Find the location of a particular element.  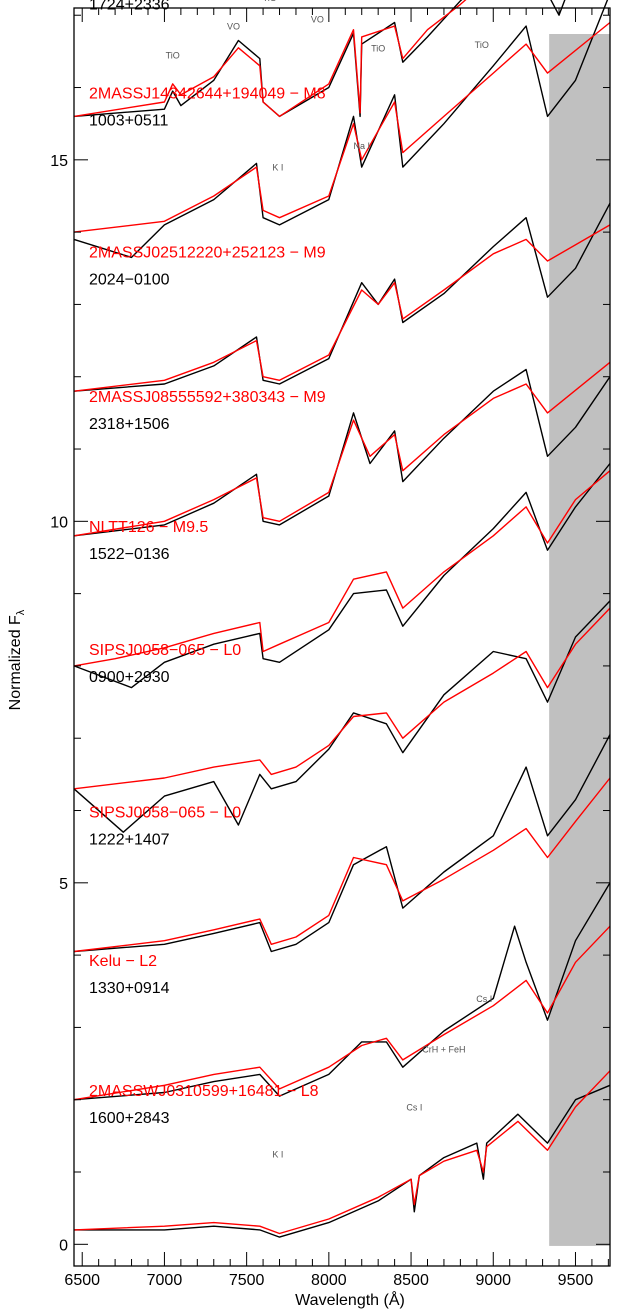

template-label-7: Kelu − L2 is located at coordinates (123, 961).